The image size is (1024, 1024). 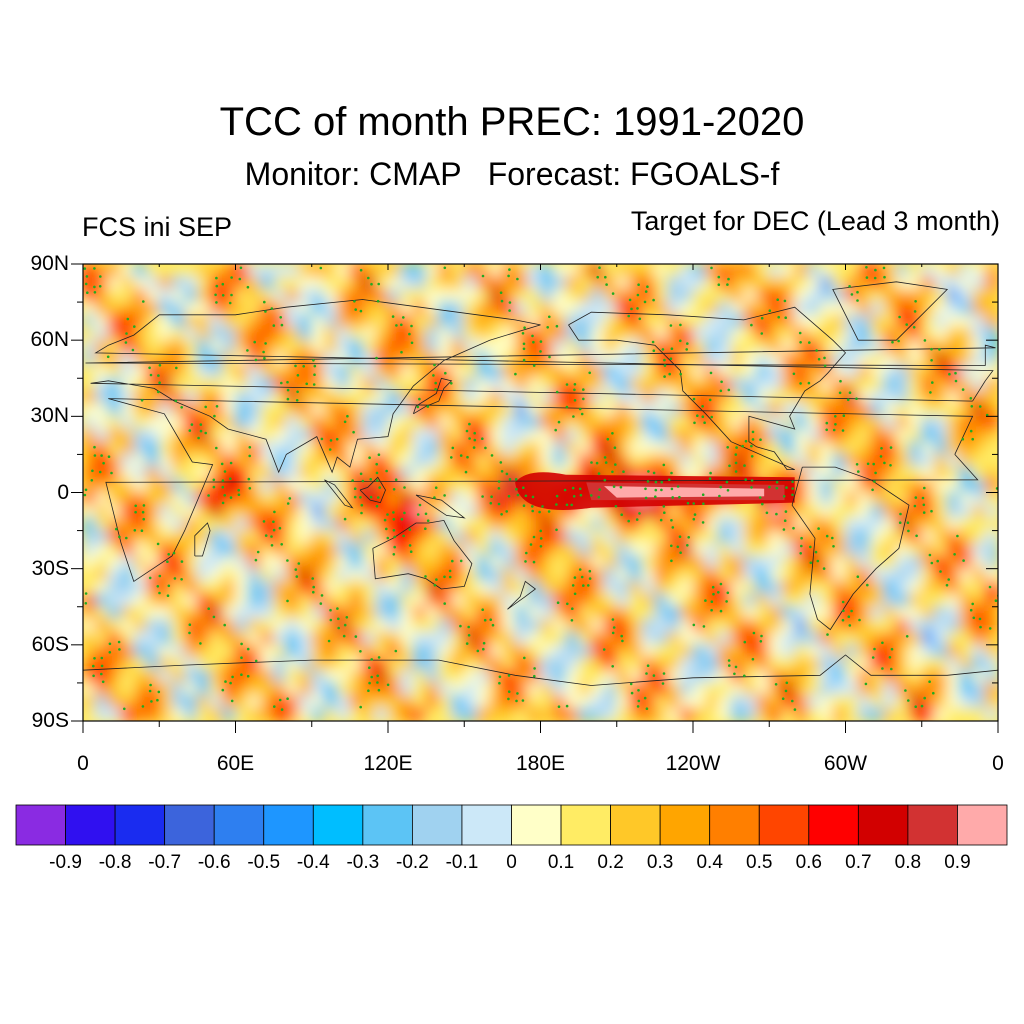 What do you see at coordinates (202, 539) in the screenshot?
I see `coastline-madagascar` at bounding box center [202, 539].